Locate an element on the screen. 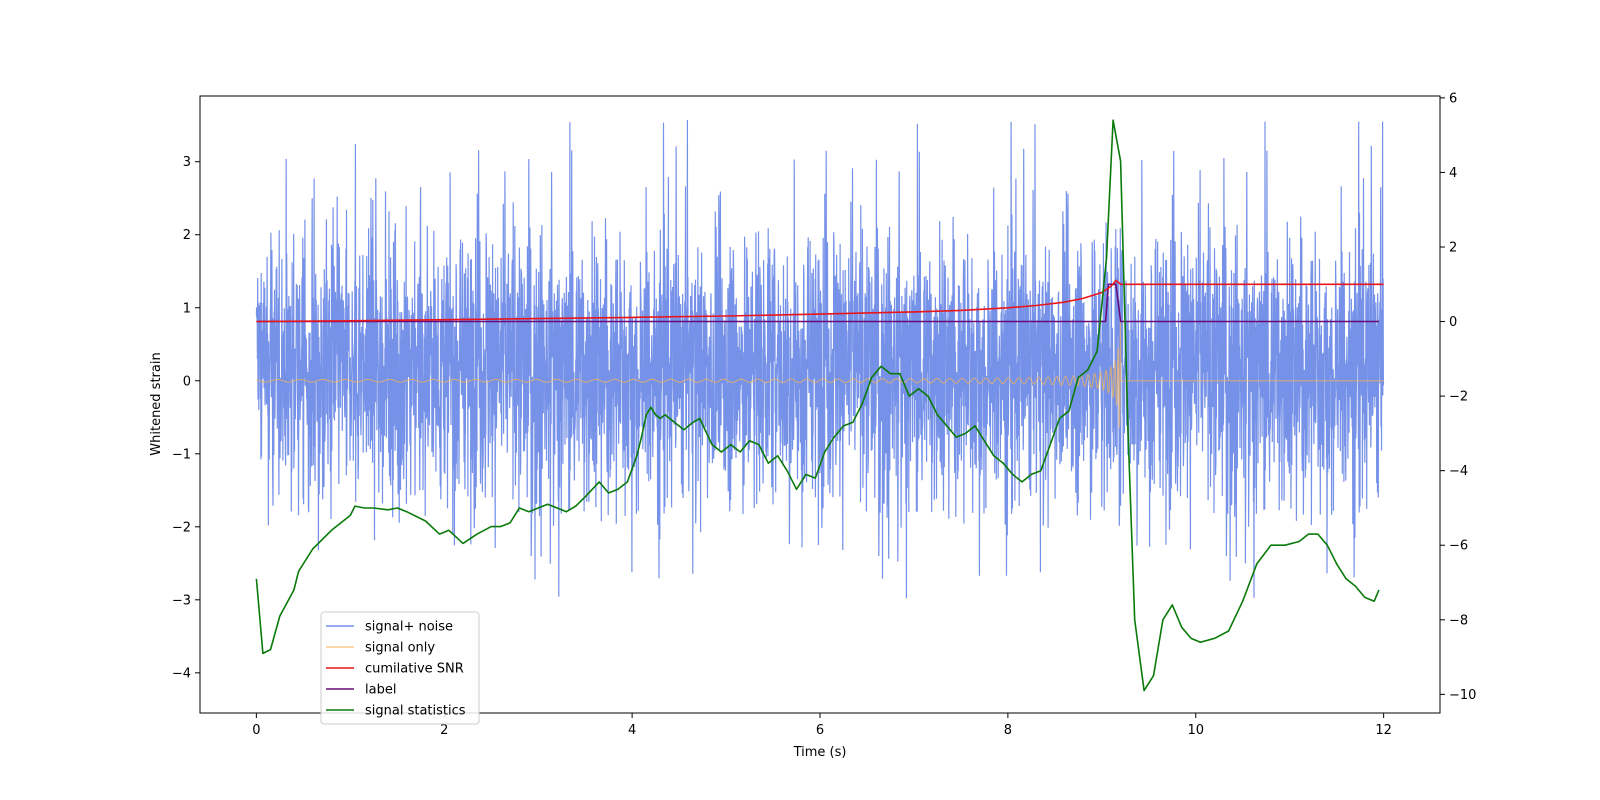 This screenshot has height=800, width=1600. x-tick-label: 0 is located at coordinates (256, 730).